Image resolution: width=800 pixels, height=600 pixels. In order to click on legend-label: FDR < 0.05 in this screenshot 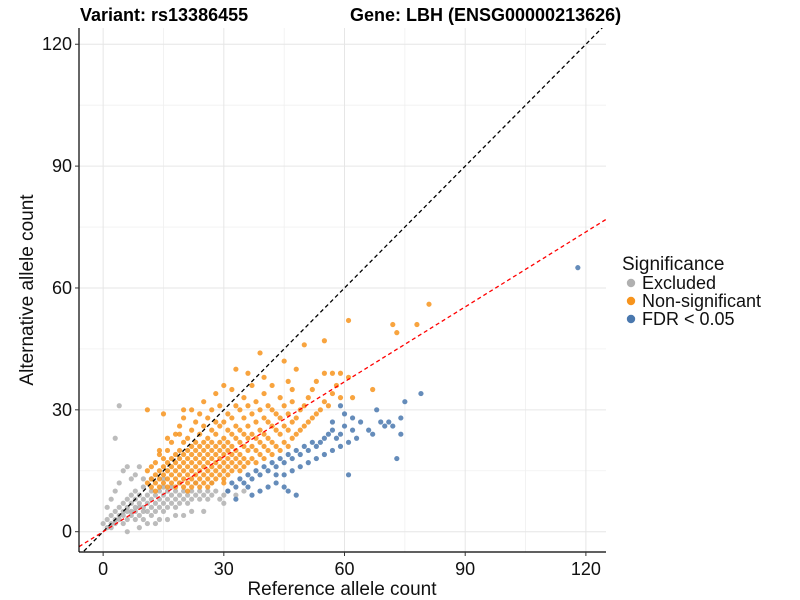, I will do `click(688, 319)`.